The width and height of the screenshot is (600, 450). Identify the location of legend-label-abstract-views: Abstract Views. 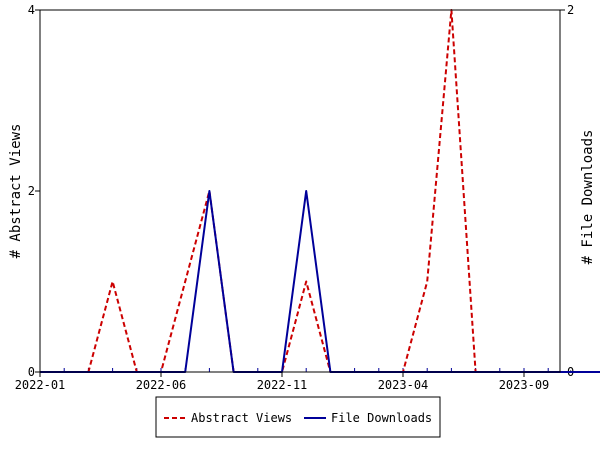
(241, 418).